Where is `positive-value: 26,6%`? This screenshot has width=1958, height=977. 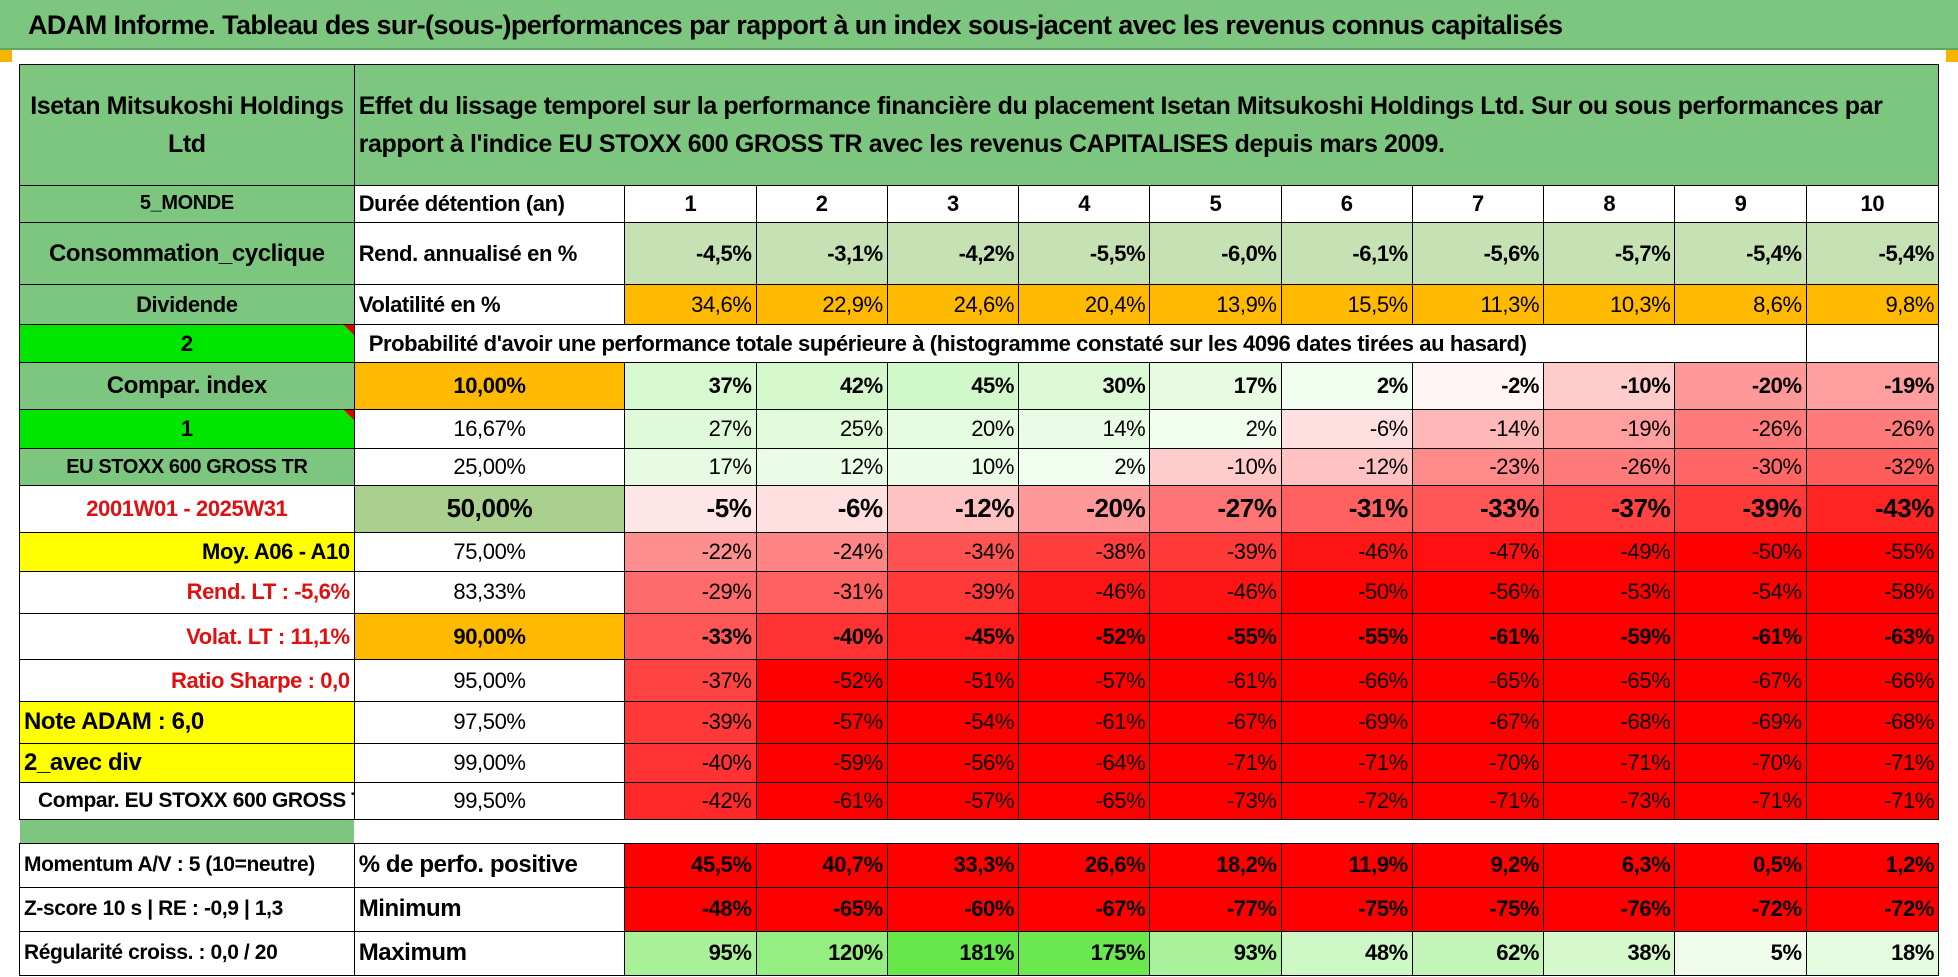
positive-value: 26,6% is located at coordinates (1084, 865).